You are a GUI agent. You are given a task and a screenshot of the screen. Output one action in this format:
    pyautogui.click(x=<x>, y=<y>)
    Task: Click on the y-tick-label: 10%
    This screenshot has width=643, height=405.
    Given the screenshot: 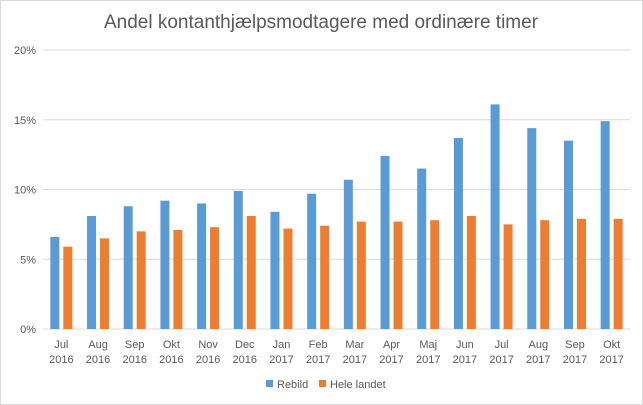 What is the action you would take?
    pyautogui.click(x=25, y=191)
    